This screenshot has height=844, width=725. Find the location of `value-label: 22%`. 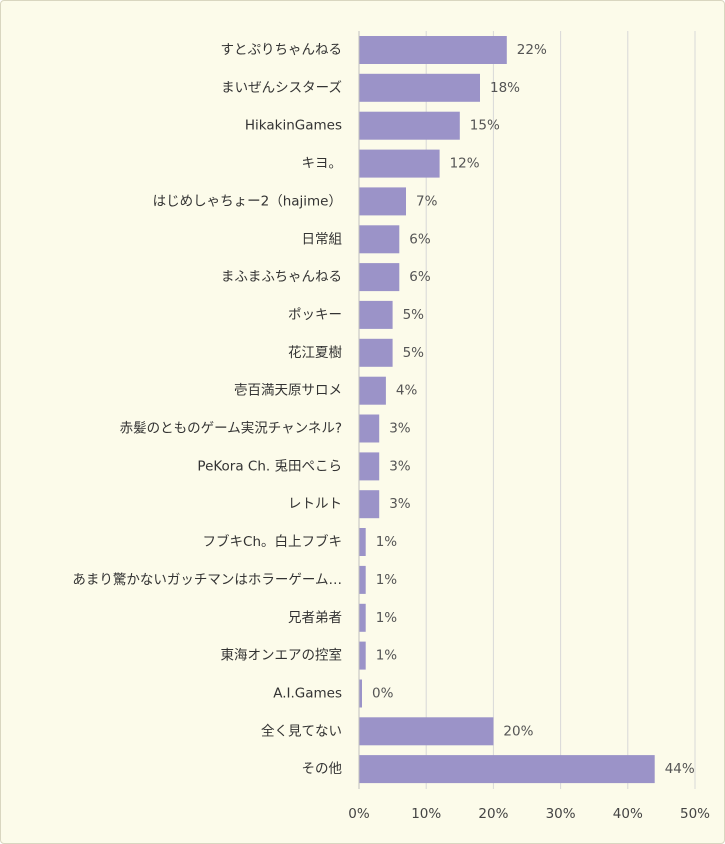

value-label: 22% is located at coordinates (532, 50).